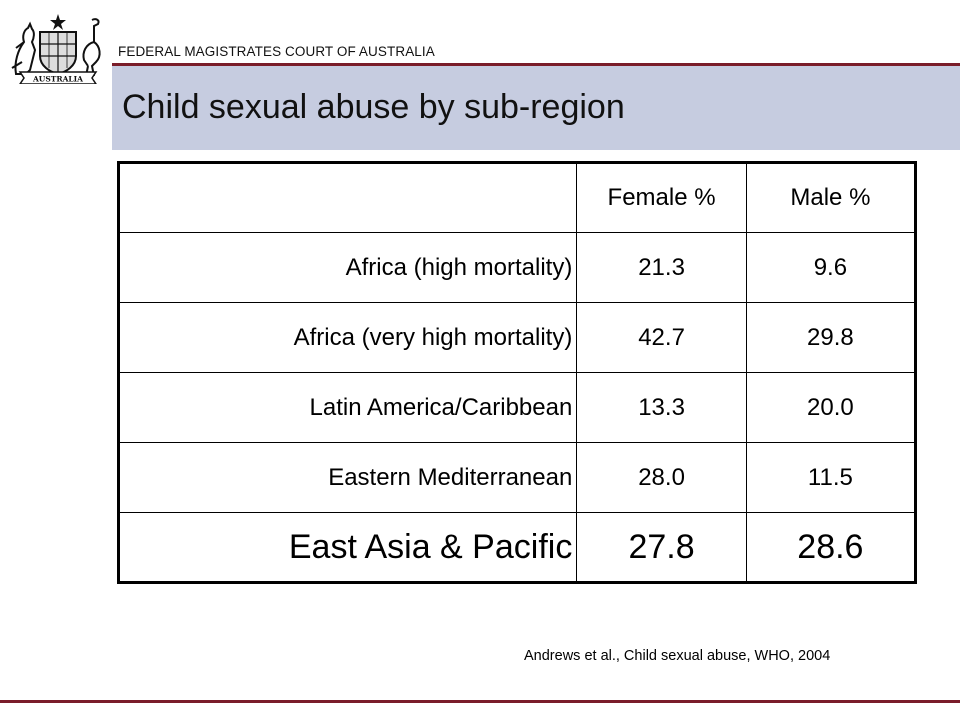 Image resolution: width=960 pixels, height=720 pixels. I want to click on region-cell: Africa (very high mortality), so click(347, 337).